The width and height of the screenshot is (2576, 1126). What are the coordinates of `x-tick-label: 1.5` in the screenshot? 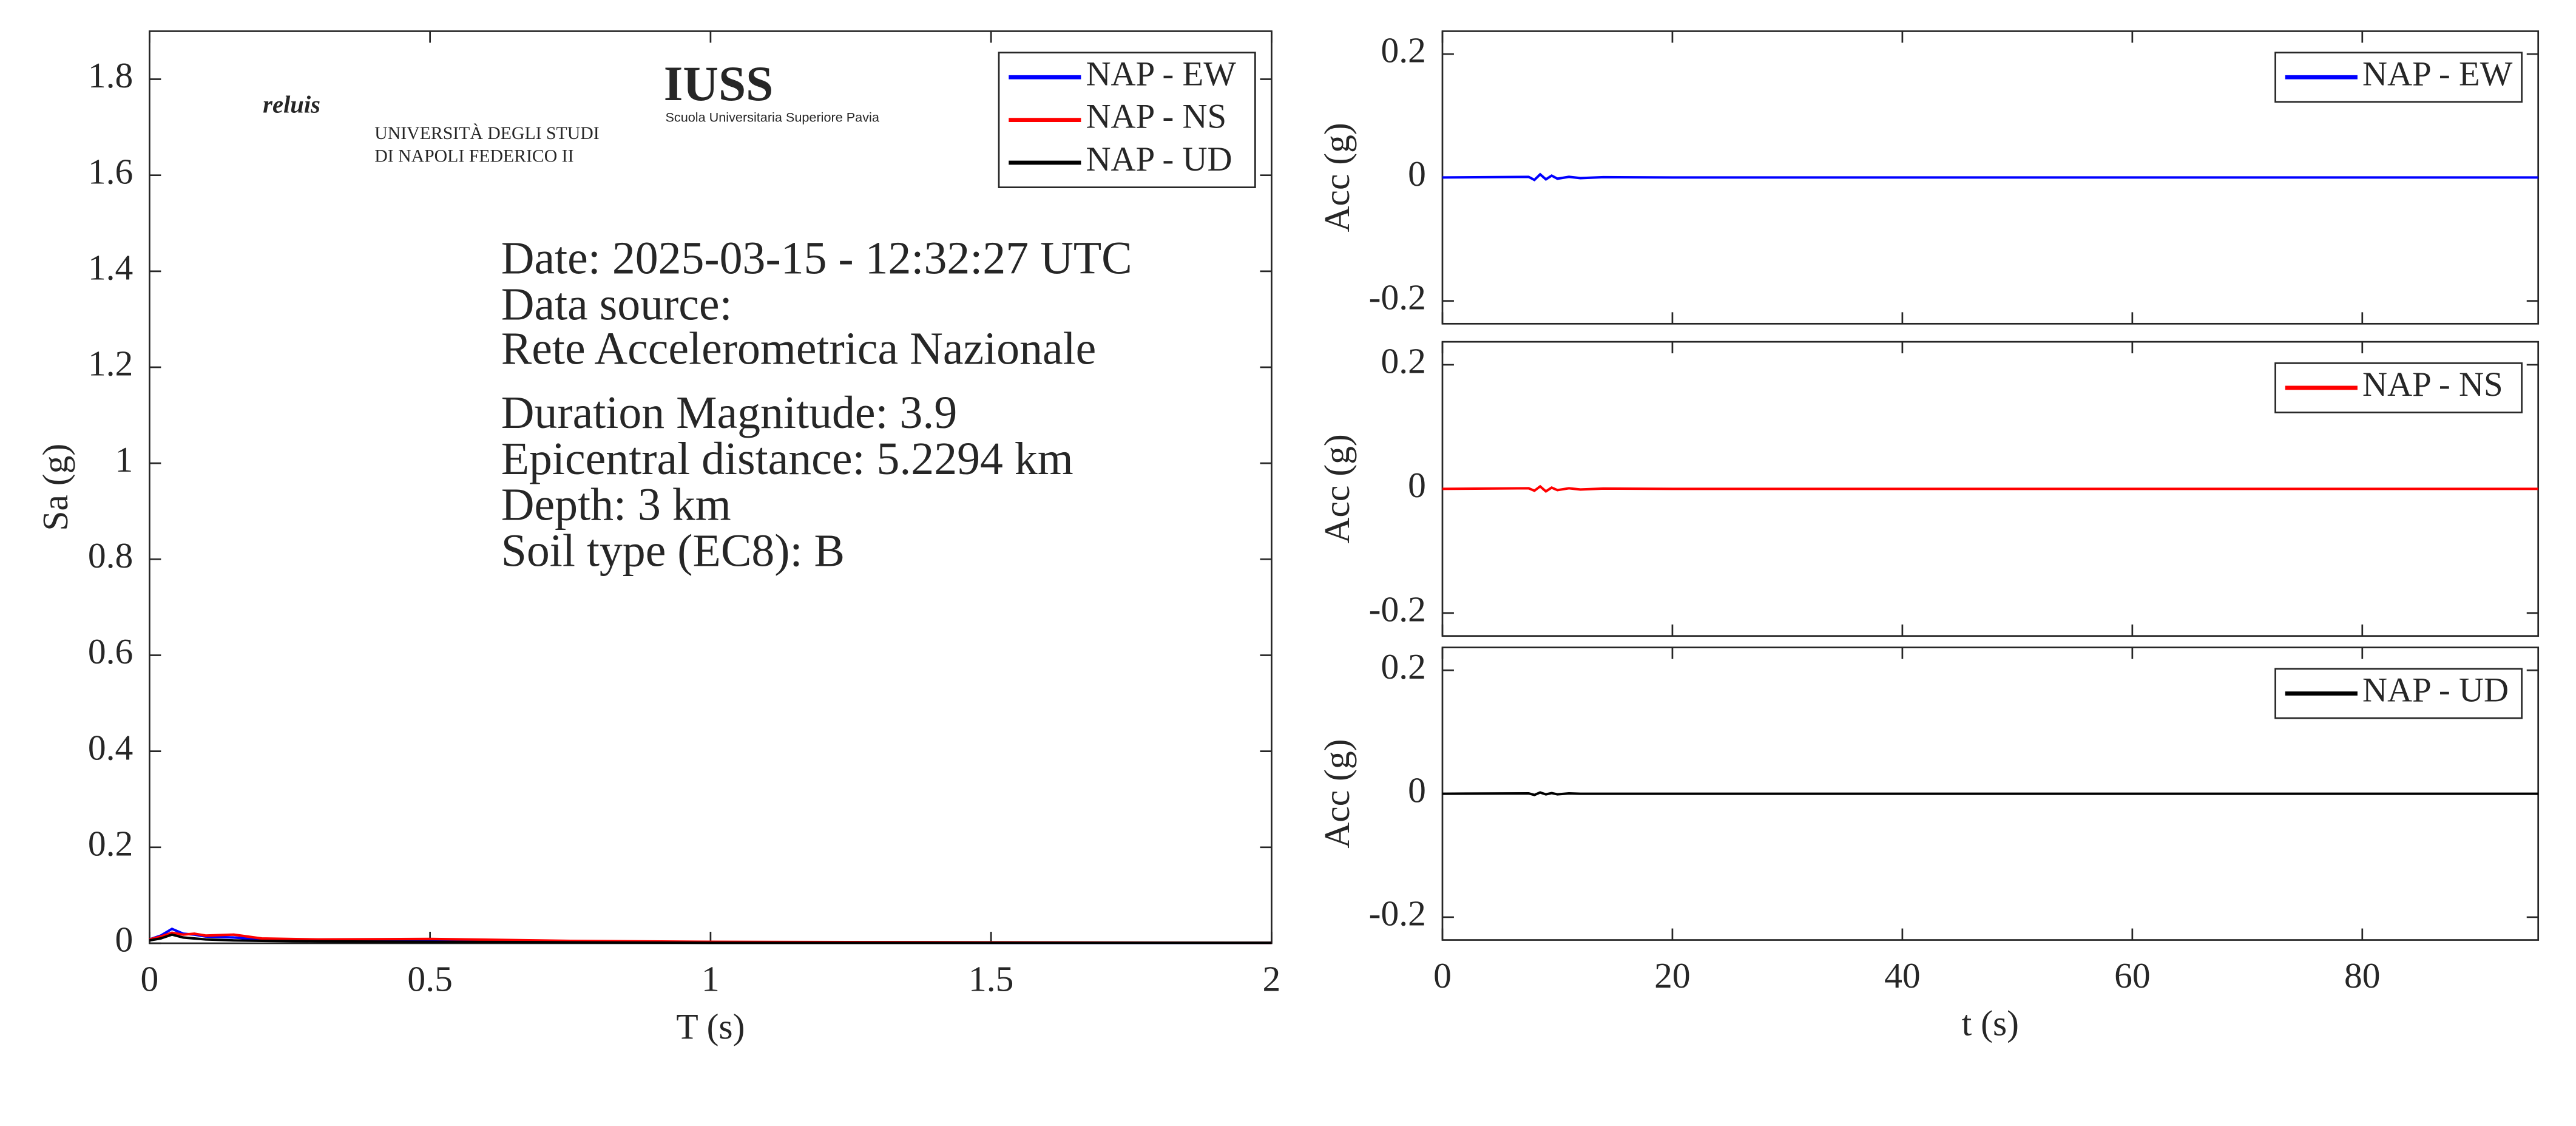 It's located at (991, 979).